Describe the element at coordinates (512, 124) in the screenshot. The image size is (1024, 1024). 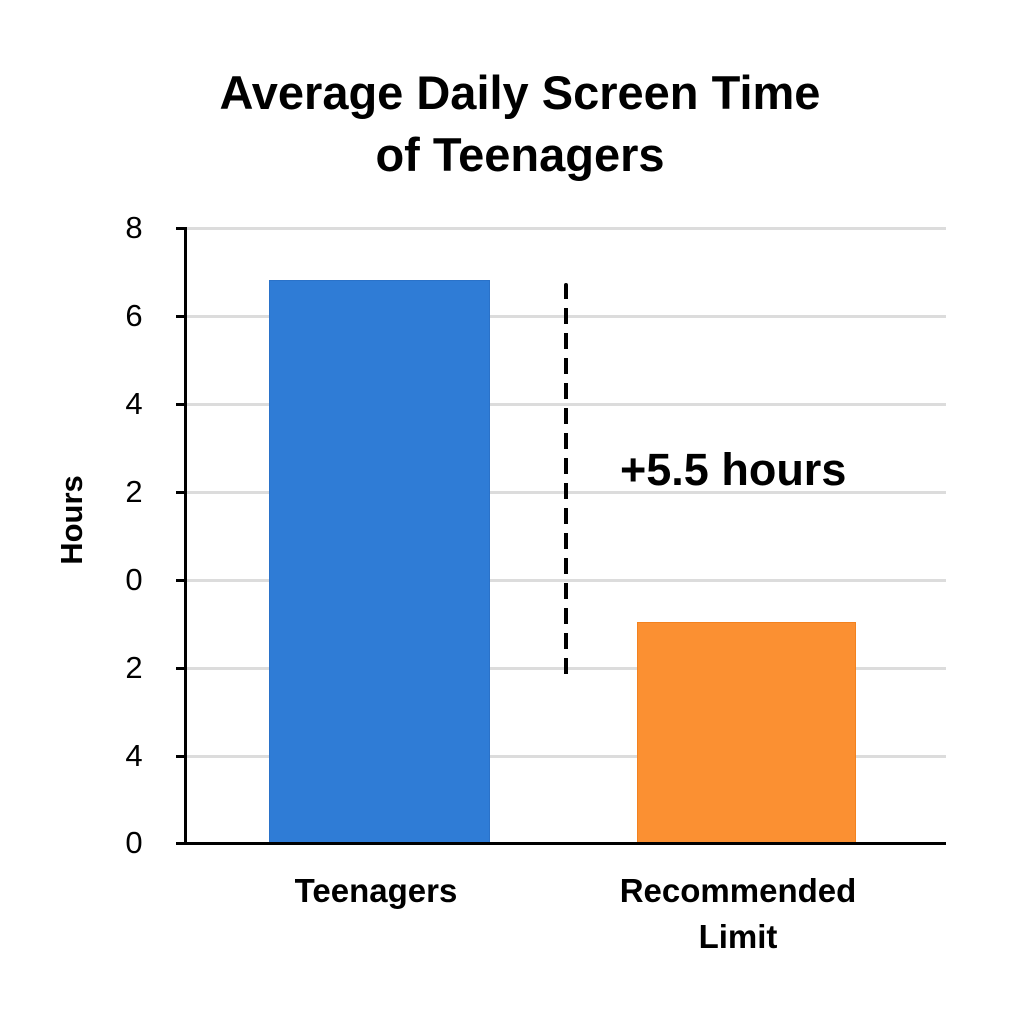
I see `chart-title: Average Daily Screen Time of Teenagers` at that location.